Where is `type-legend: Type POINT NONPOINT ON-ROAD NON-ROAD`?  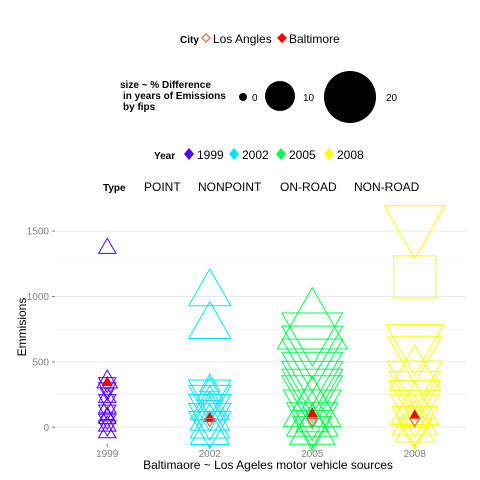 type-legend: Type POINT NONPOINT ON-ROAD NON-ROAD is located at coordinates (261, 187).